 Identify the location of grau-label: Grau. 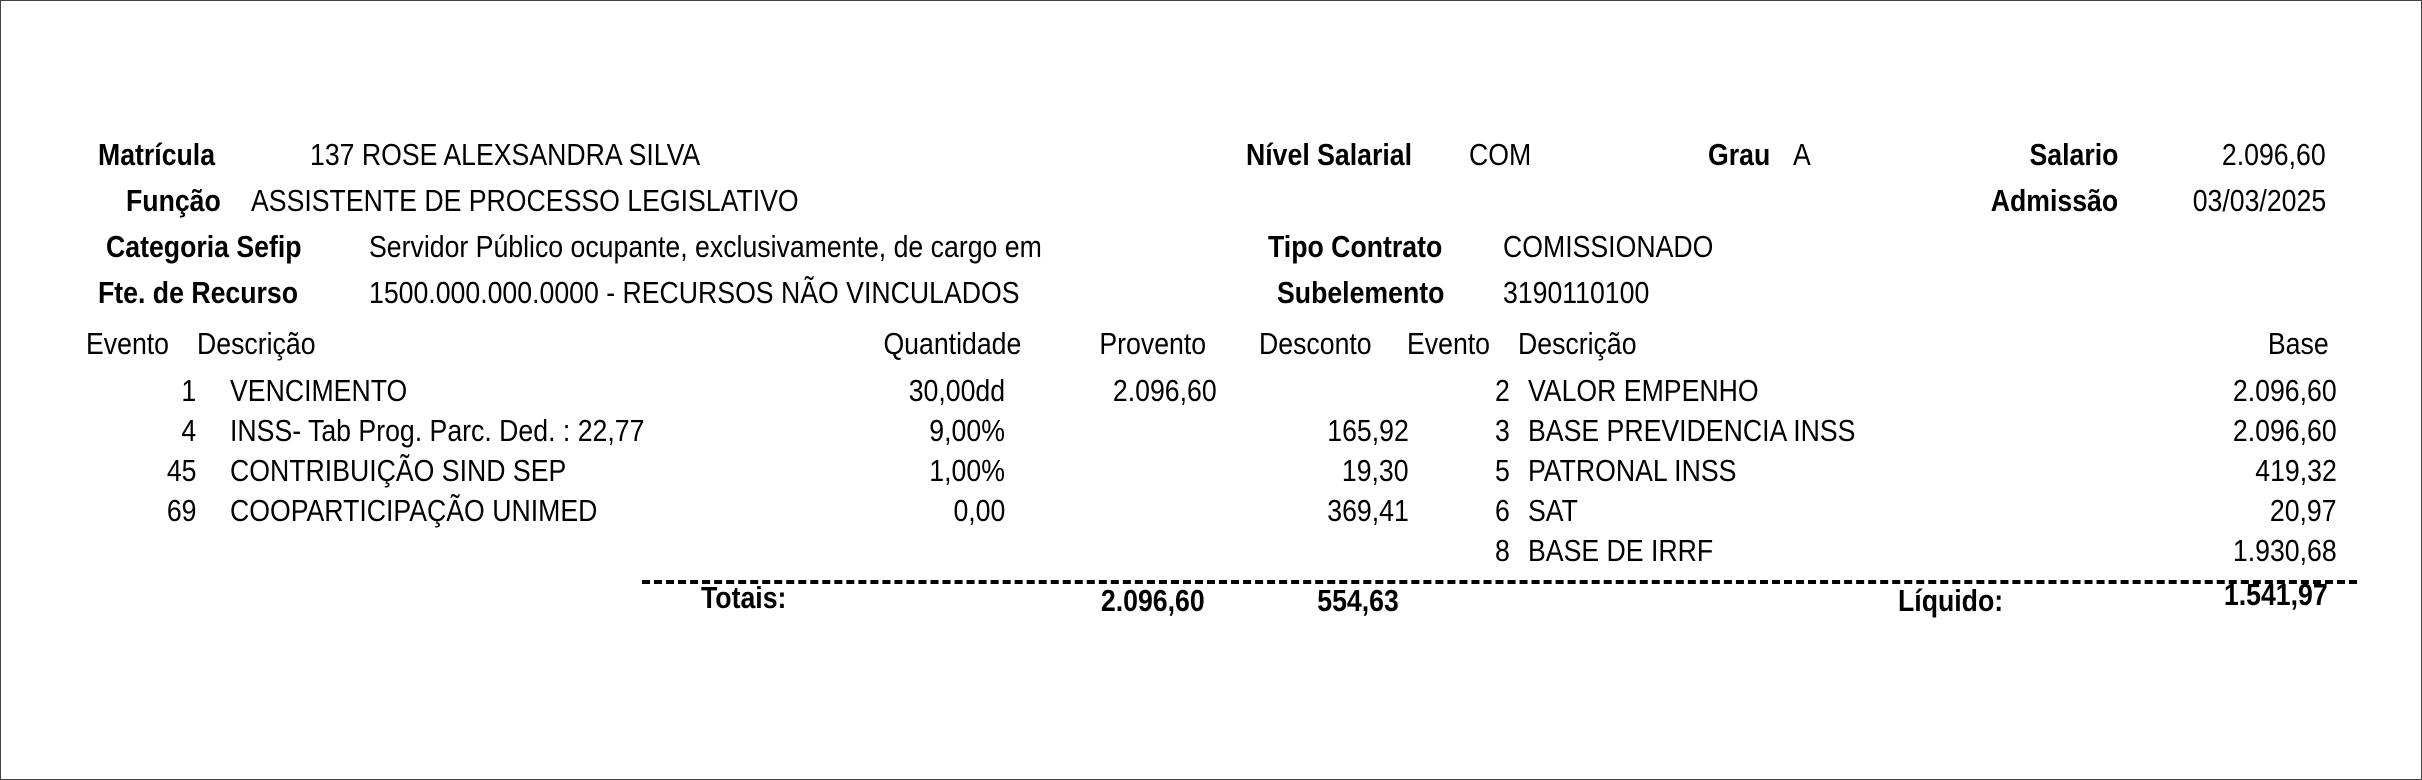
(1739, 154).